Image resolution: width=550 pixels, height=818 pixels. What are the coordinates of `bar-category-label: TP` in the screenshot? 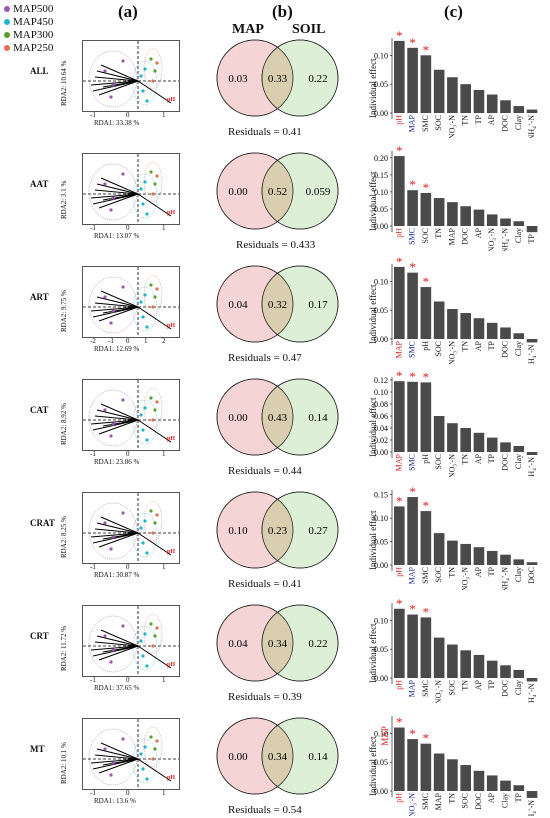 It's located at (491, 458).